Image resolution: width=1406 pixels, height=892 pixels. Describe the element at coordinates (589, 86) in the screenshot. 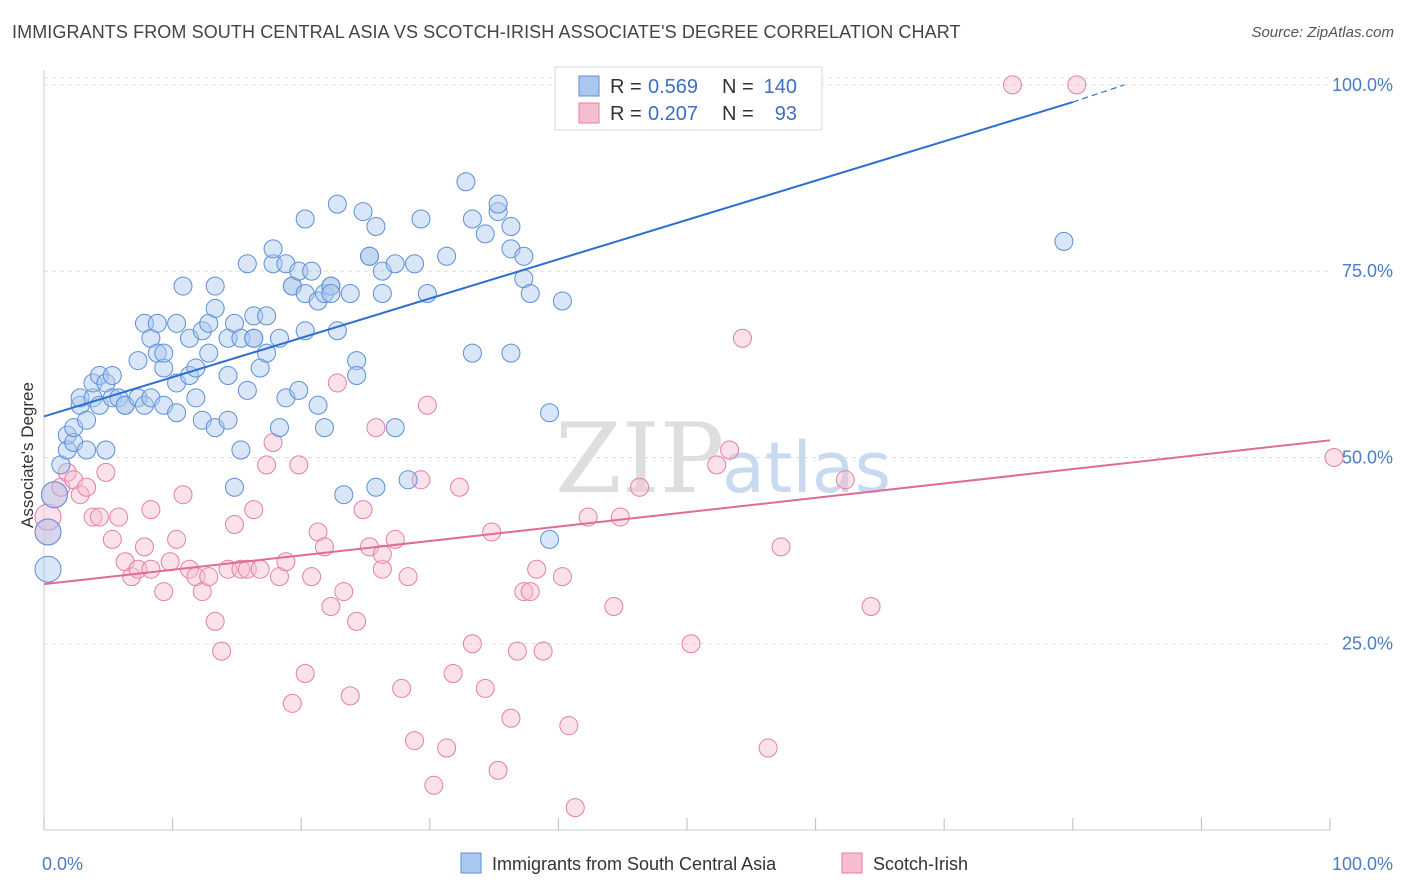

I see `legend-swatch-blue` at that location.